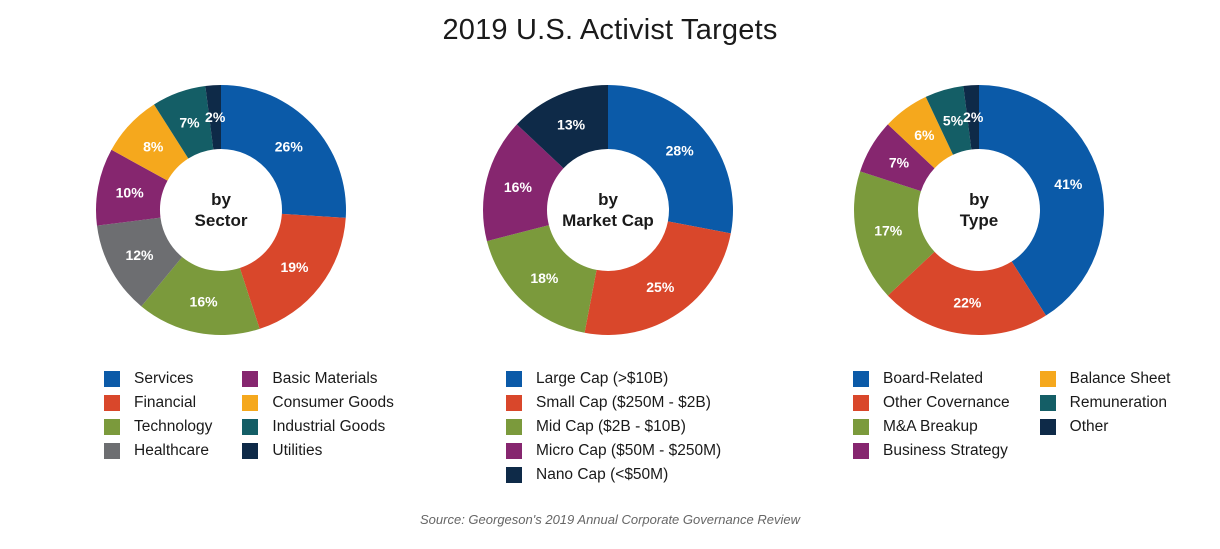  What do you see at coordinates (173, 426) in the screenshot?
I see `legend-label: Technology` at bounding box center [173, 426].